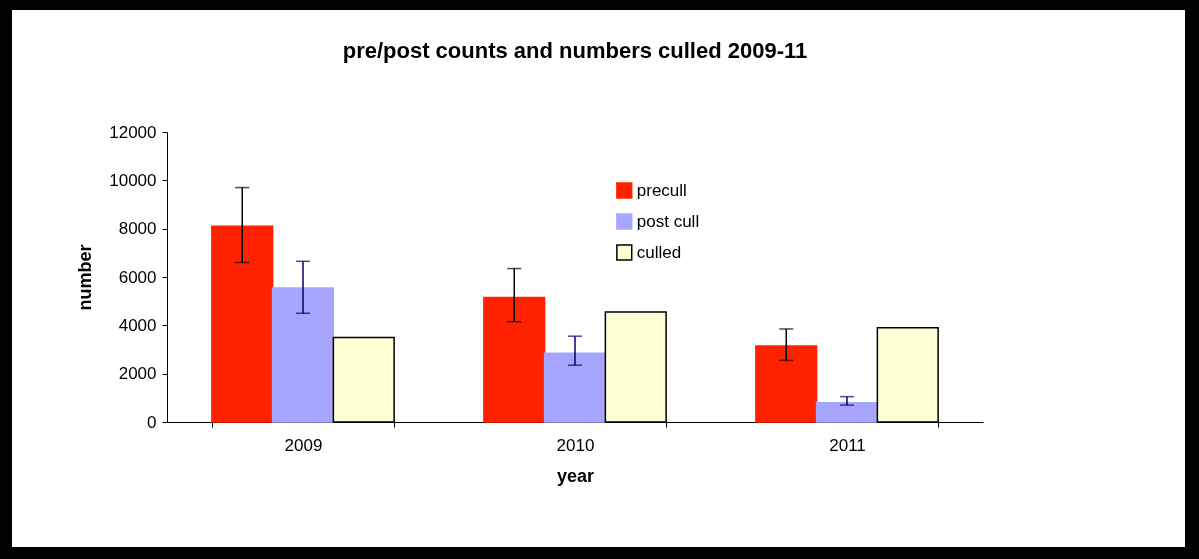  What do you see at coordinates (659, 252) in the screenshot?
I see `legend-label: culled` at bounding box center [659, 252].